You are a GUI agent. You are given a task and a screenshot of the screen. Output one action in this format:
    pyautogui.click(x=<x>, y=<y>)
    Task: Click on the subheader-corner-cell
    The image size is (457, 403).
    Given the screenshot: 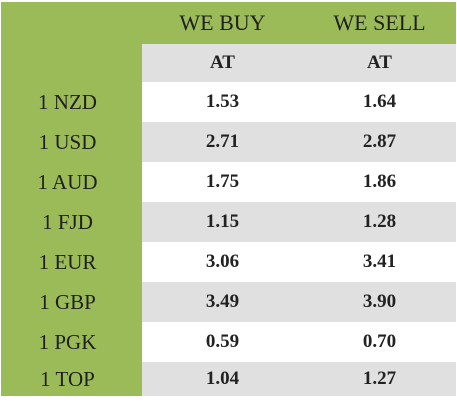 What is the action you would take?
    pyautogui.click(x=71, y=63)
    